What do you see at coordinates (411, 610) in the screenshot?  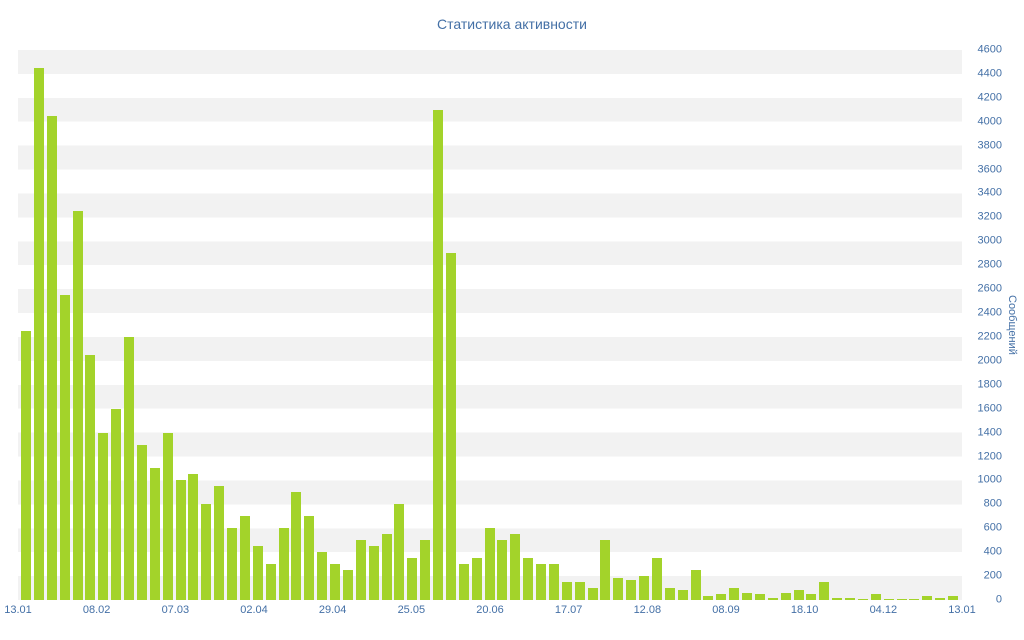 I see `x-tick-label: 25.05` at bounding box center [411, 610].